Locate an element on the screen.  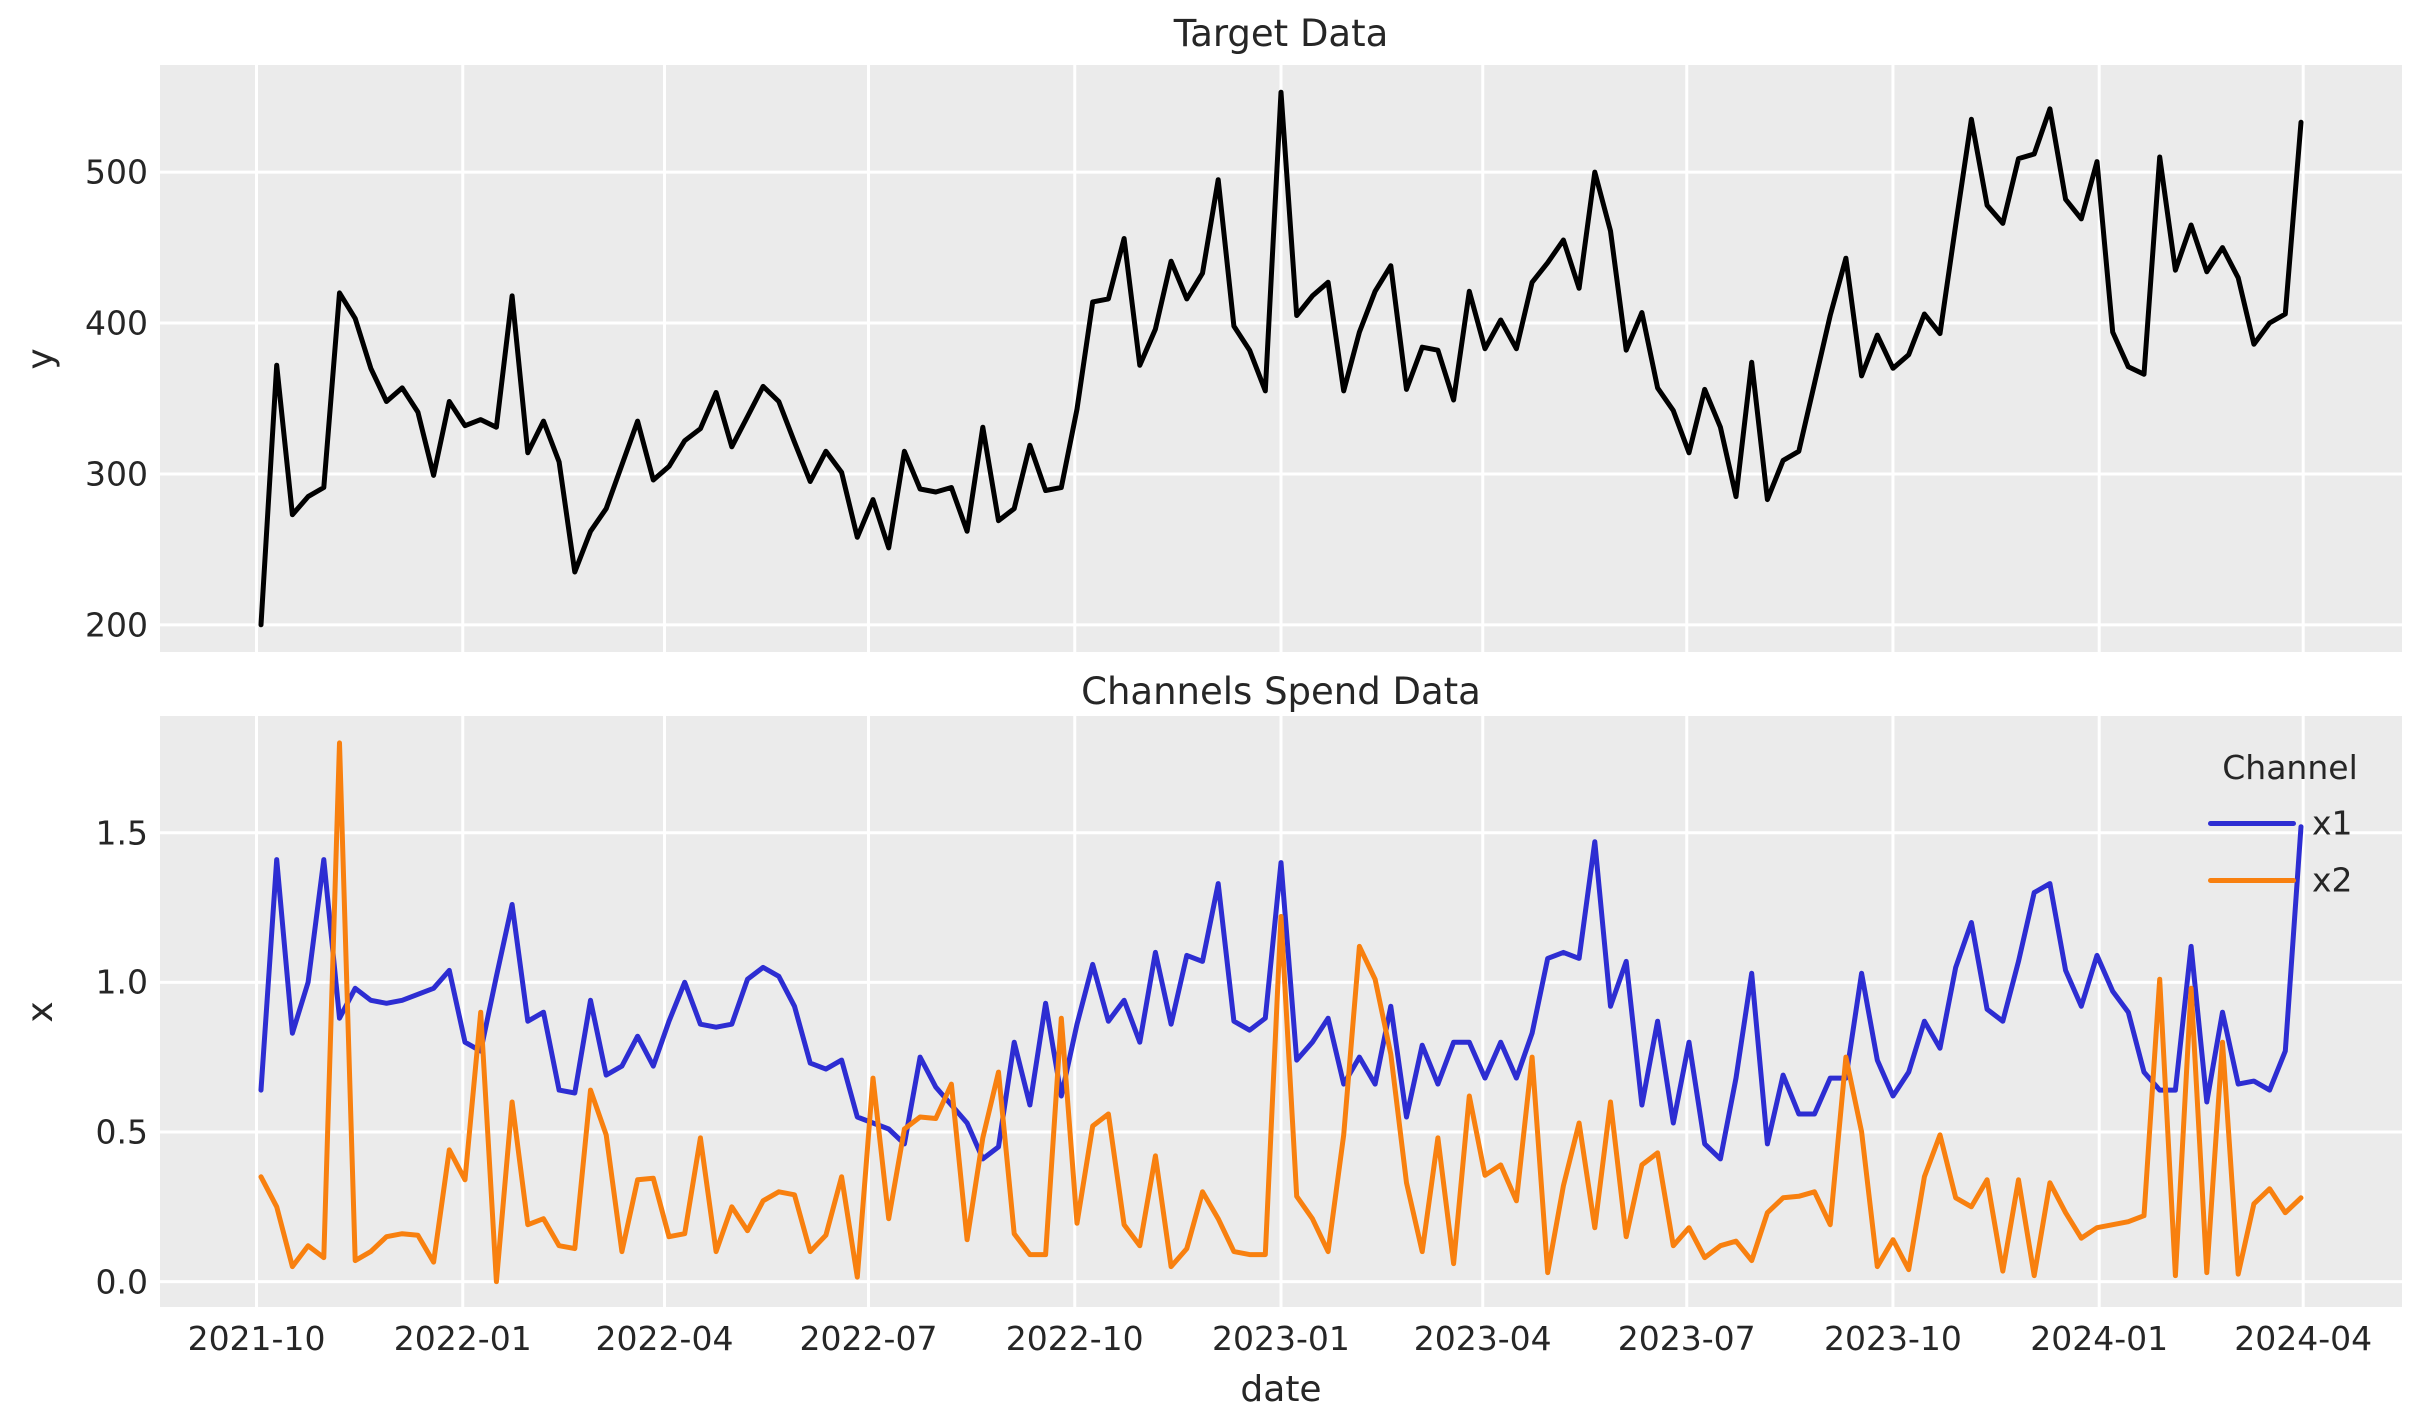
x-tick-label: 2022-10 is located at coordinates (1074, 1338).